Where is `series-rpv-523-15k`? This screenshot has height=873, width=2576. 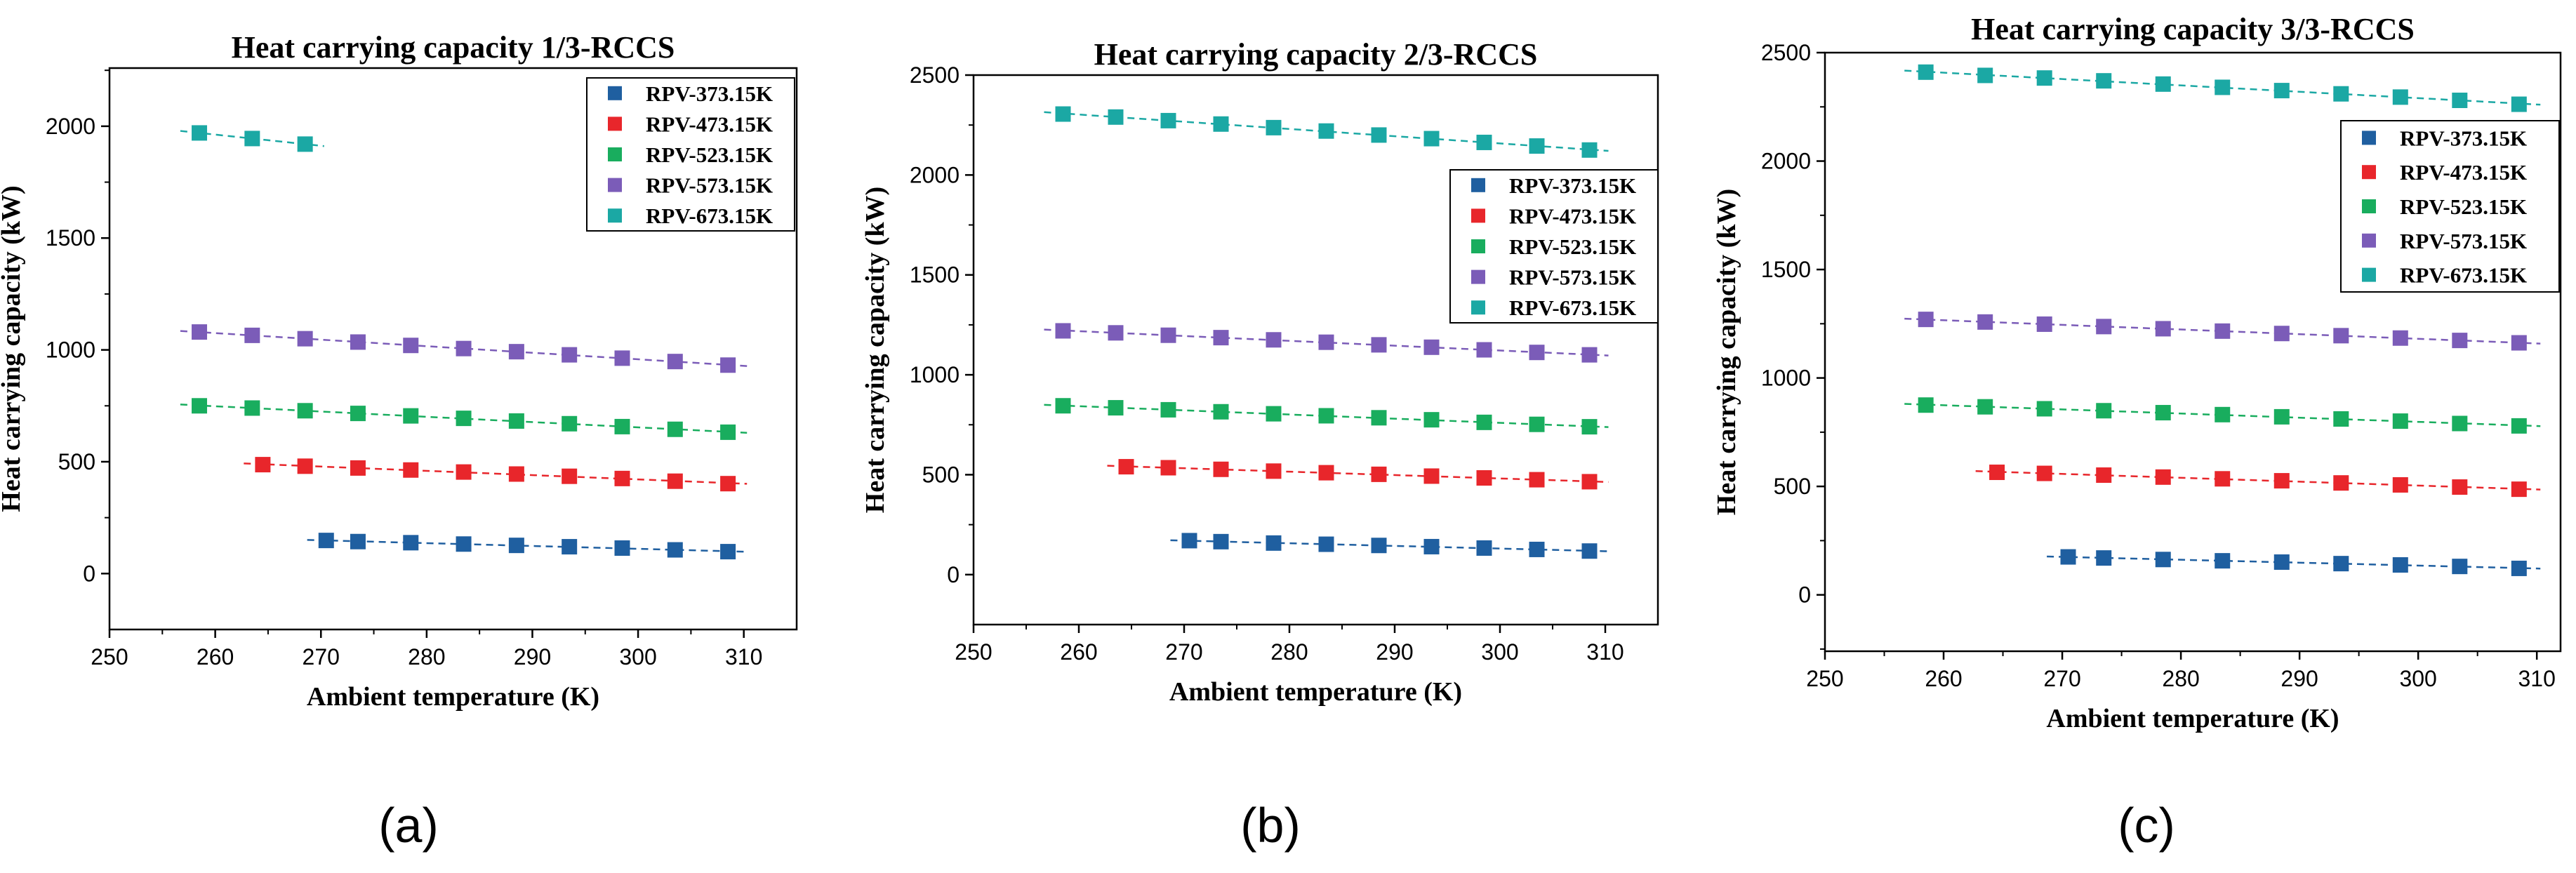
series-rpv-523-15k is located at coordinates (2223, 416).